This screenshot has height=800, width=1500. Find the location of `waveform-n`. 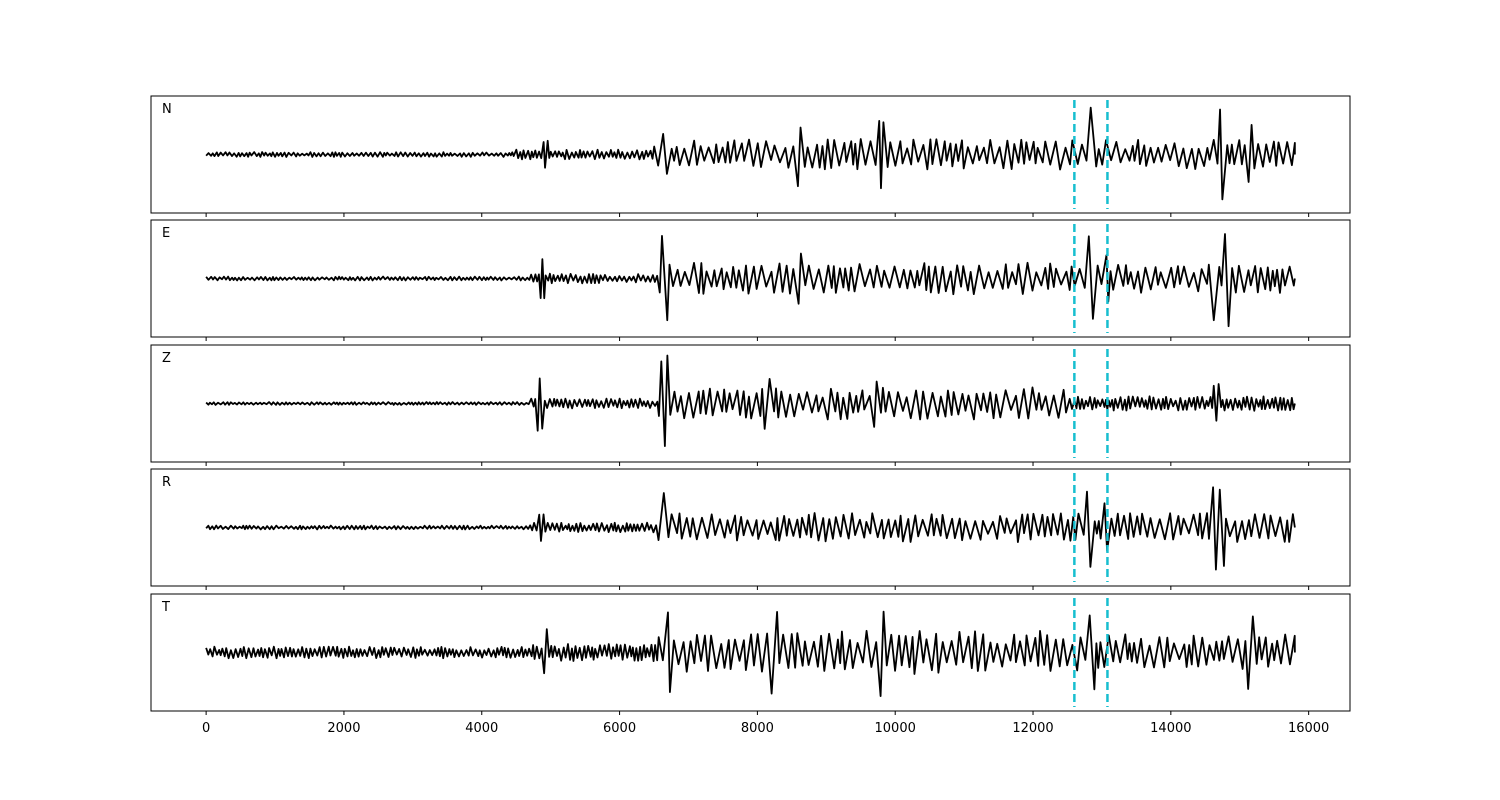

waveform-n is located at coordinates (750, 153).